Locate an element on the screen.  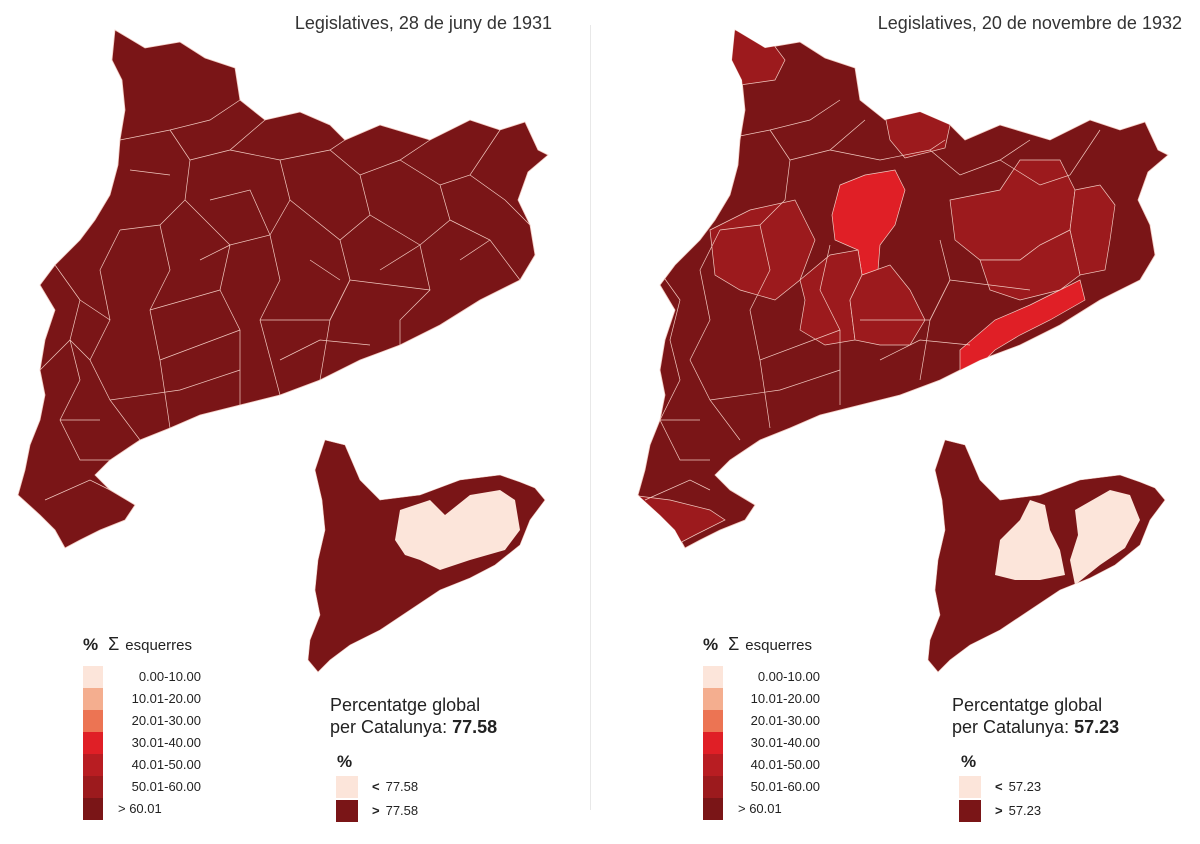
inset-light-region is located at coordinates (457, 530).